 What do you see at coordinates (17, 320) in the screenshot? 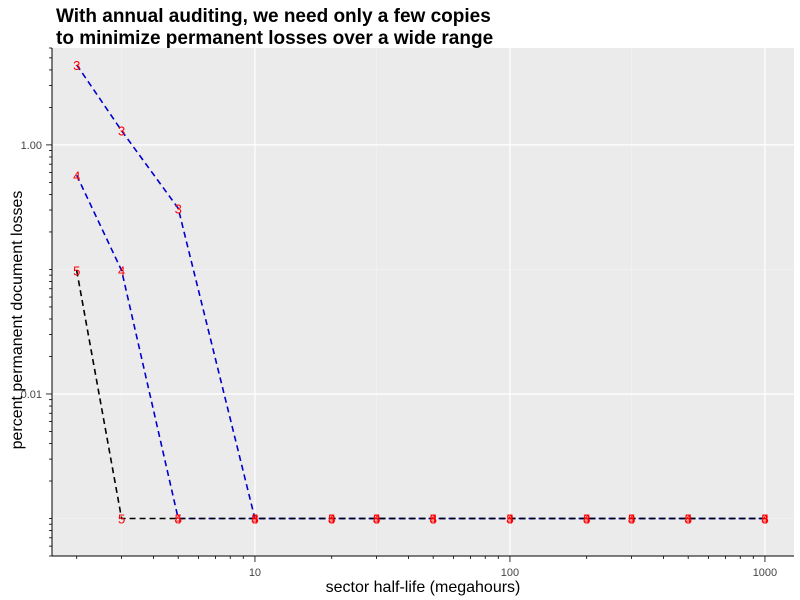
I see `y-axis-title: percent permanent document losses` at bounding box center [17, 320].